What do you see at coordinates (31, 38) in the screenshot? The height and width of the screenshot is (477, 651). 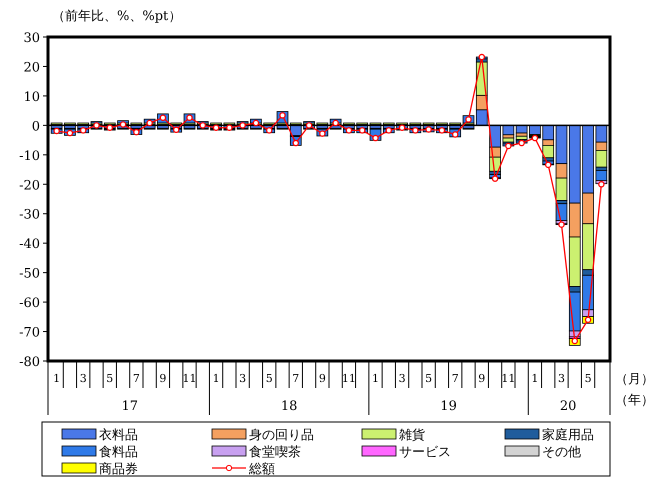 I see `y-tick-label: 30` at bounding box center [31, 38].